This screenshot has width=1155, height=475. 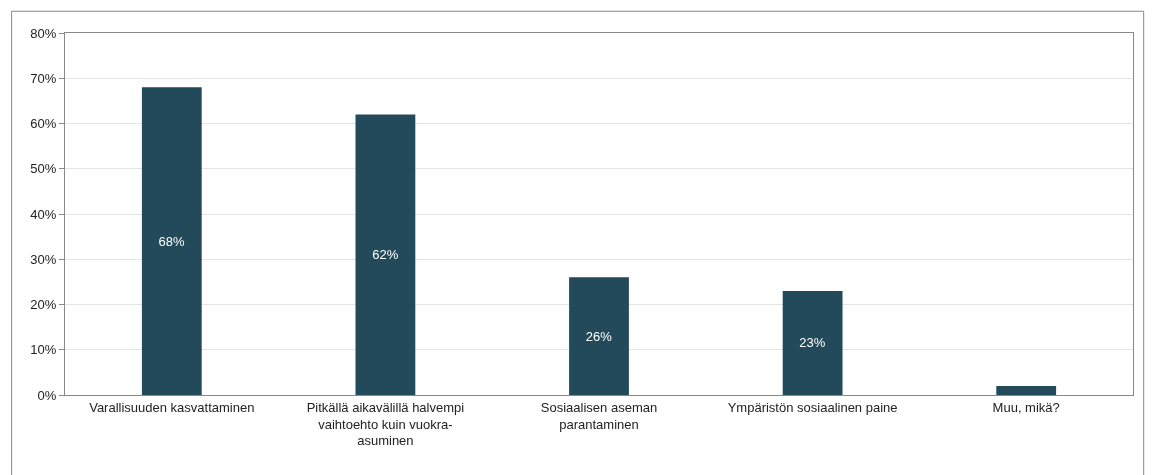 What do you see at coordinates (43, 305) in the screenshot?
I see `y-tick-label: 20%` at bounding box center [43, 305].